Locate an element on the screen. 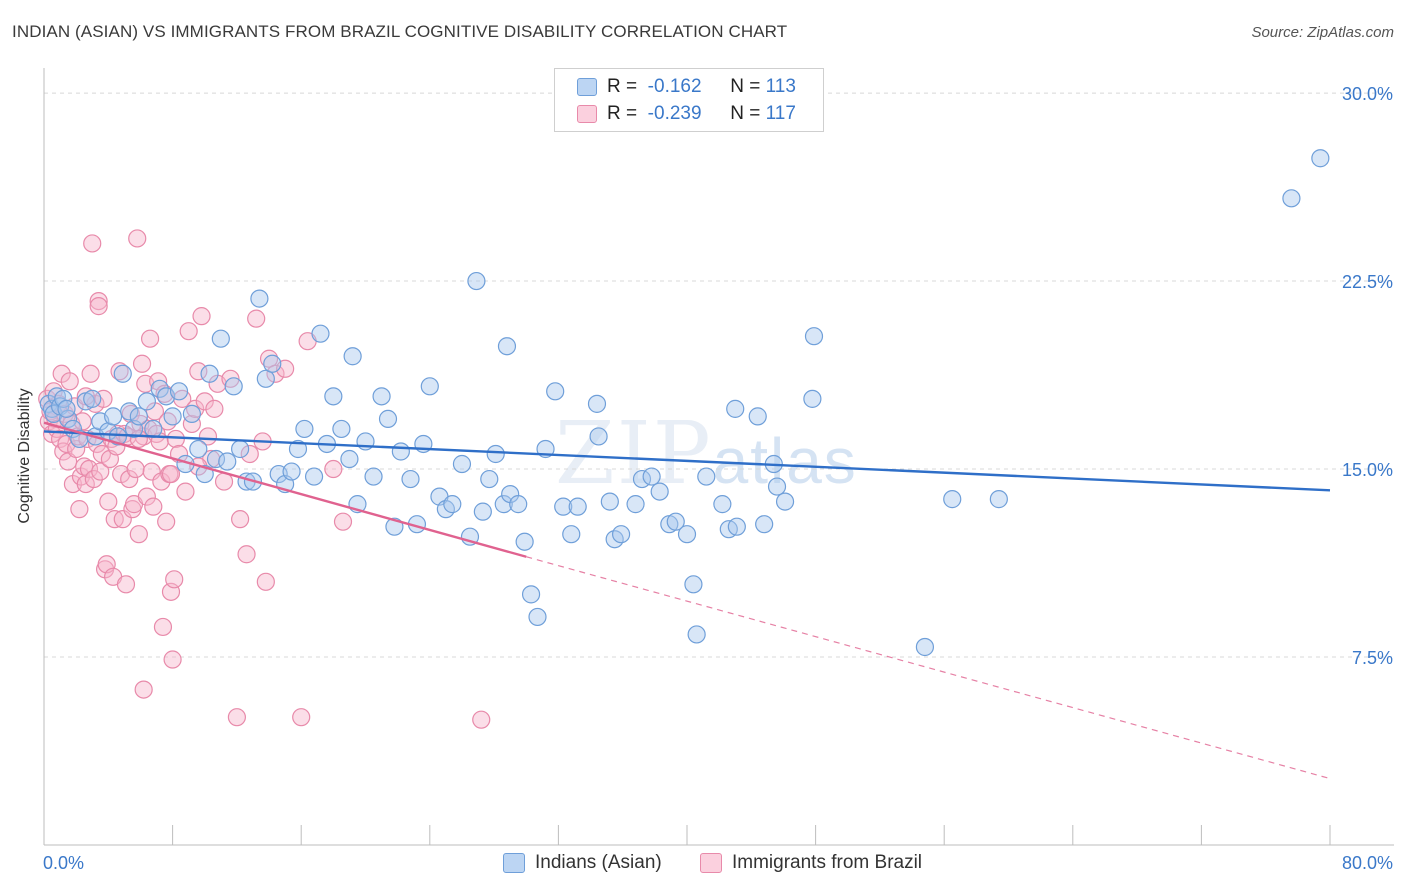  legend-r-value: -0.239 is located at coordinates (674, 113).